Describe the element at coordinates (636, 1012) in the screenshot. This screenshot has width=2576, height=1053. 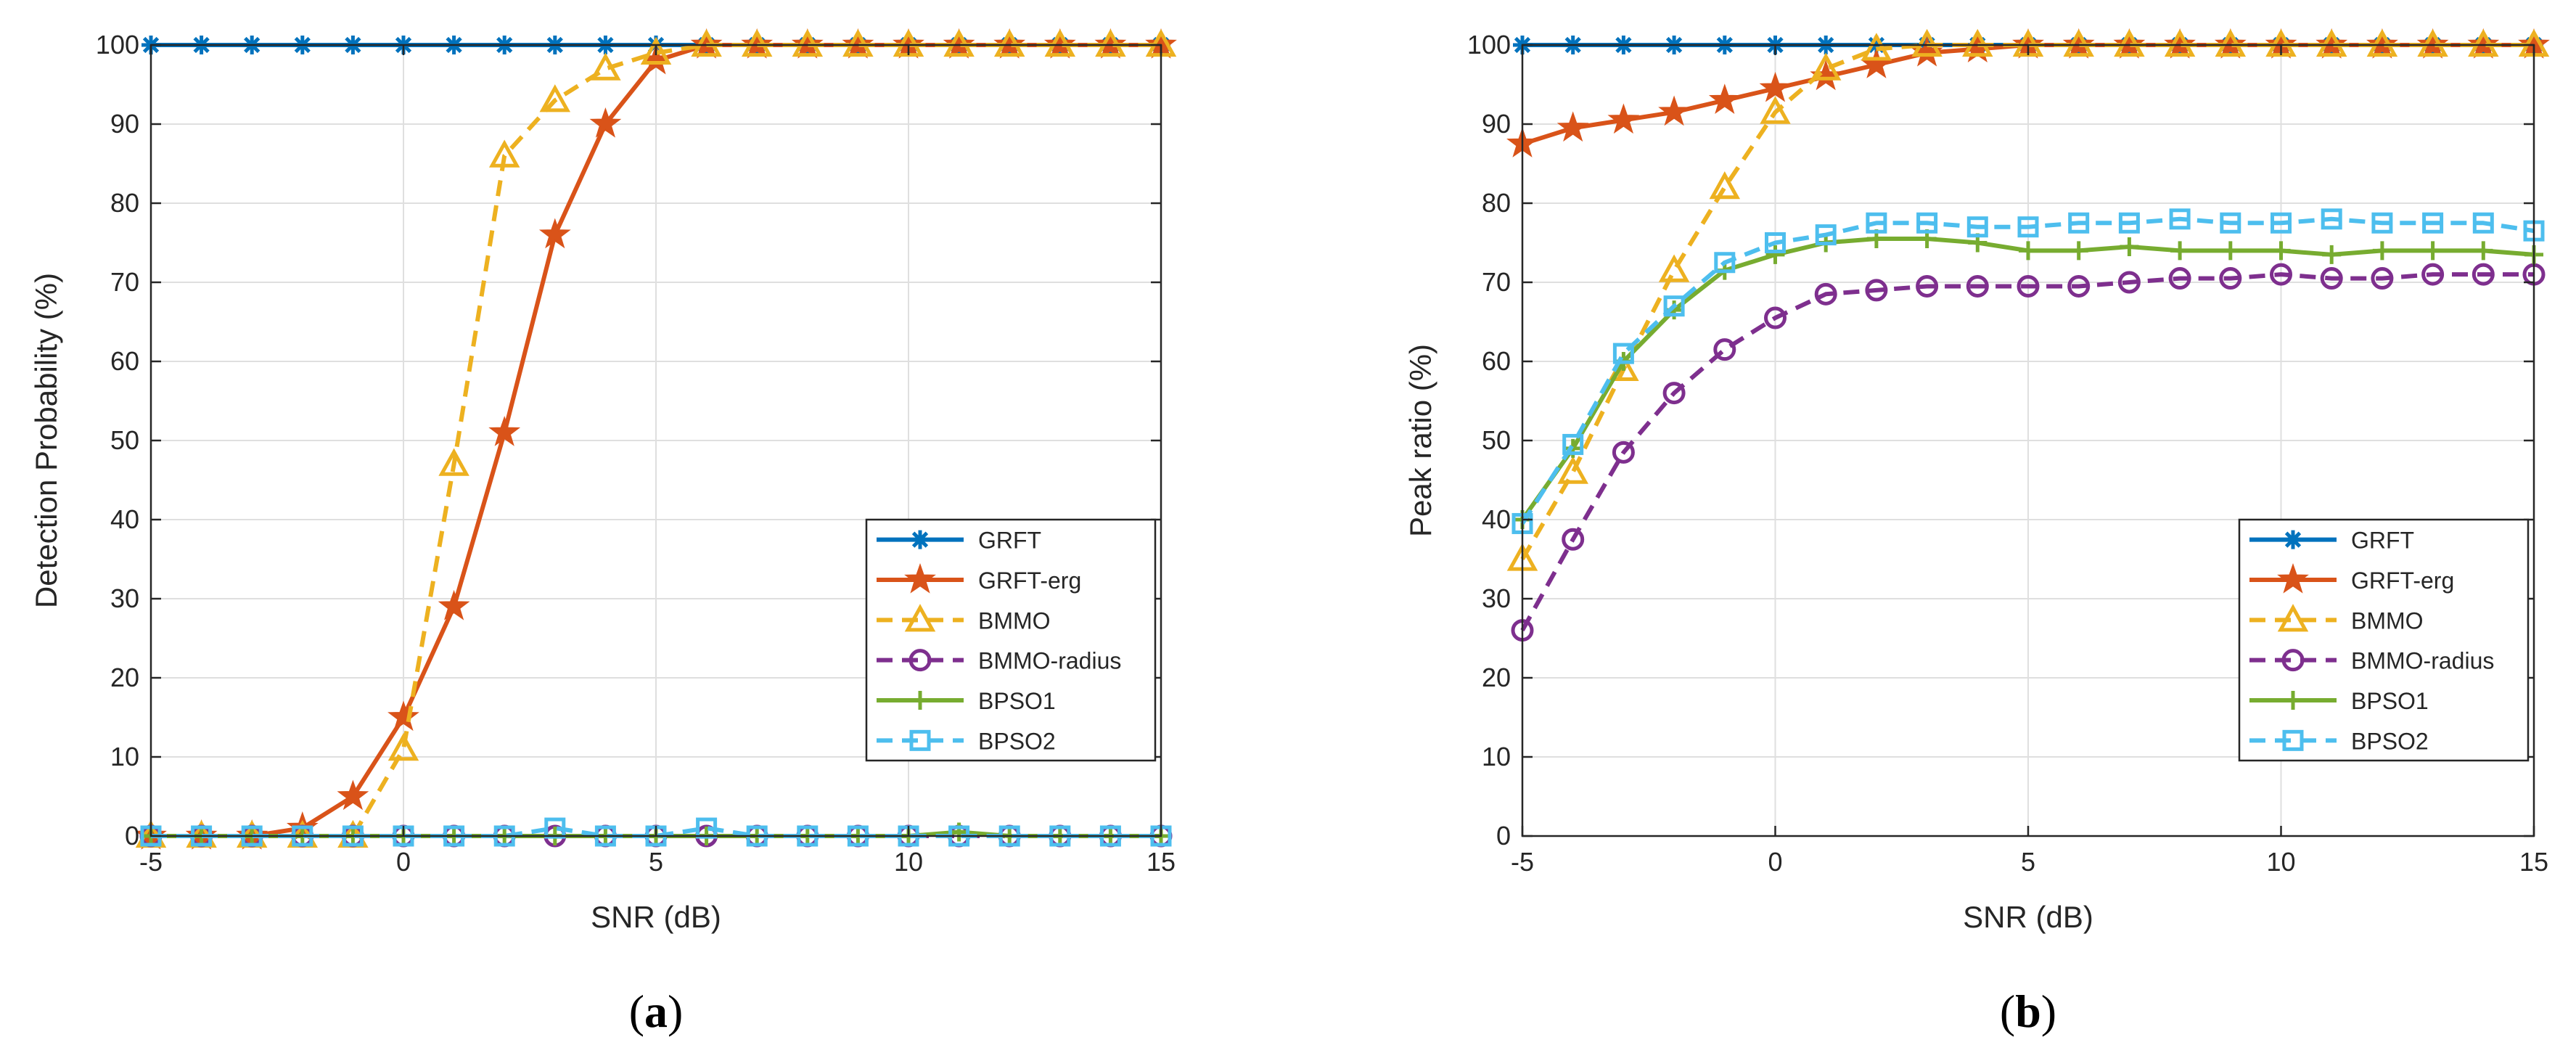
I see `caption-paren-open: (` at that location.